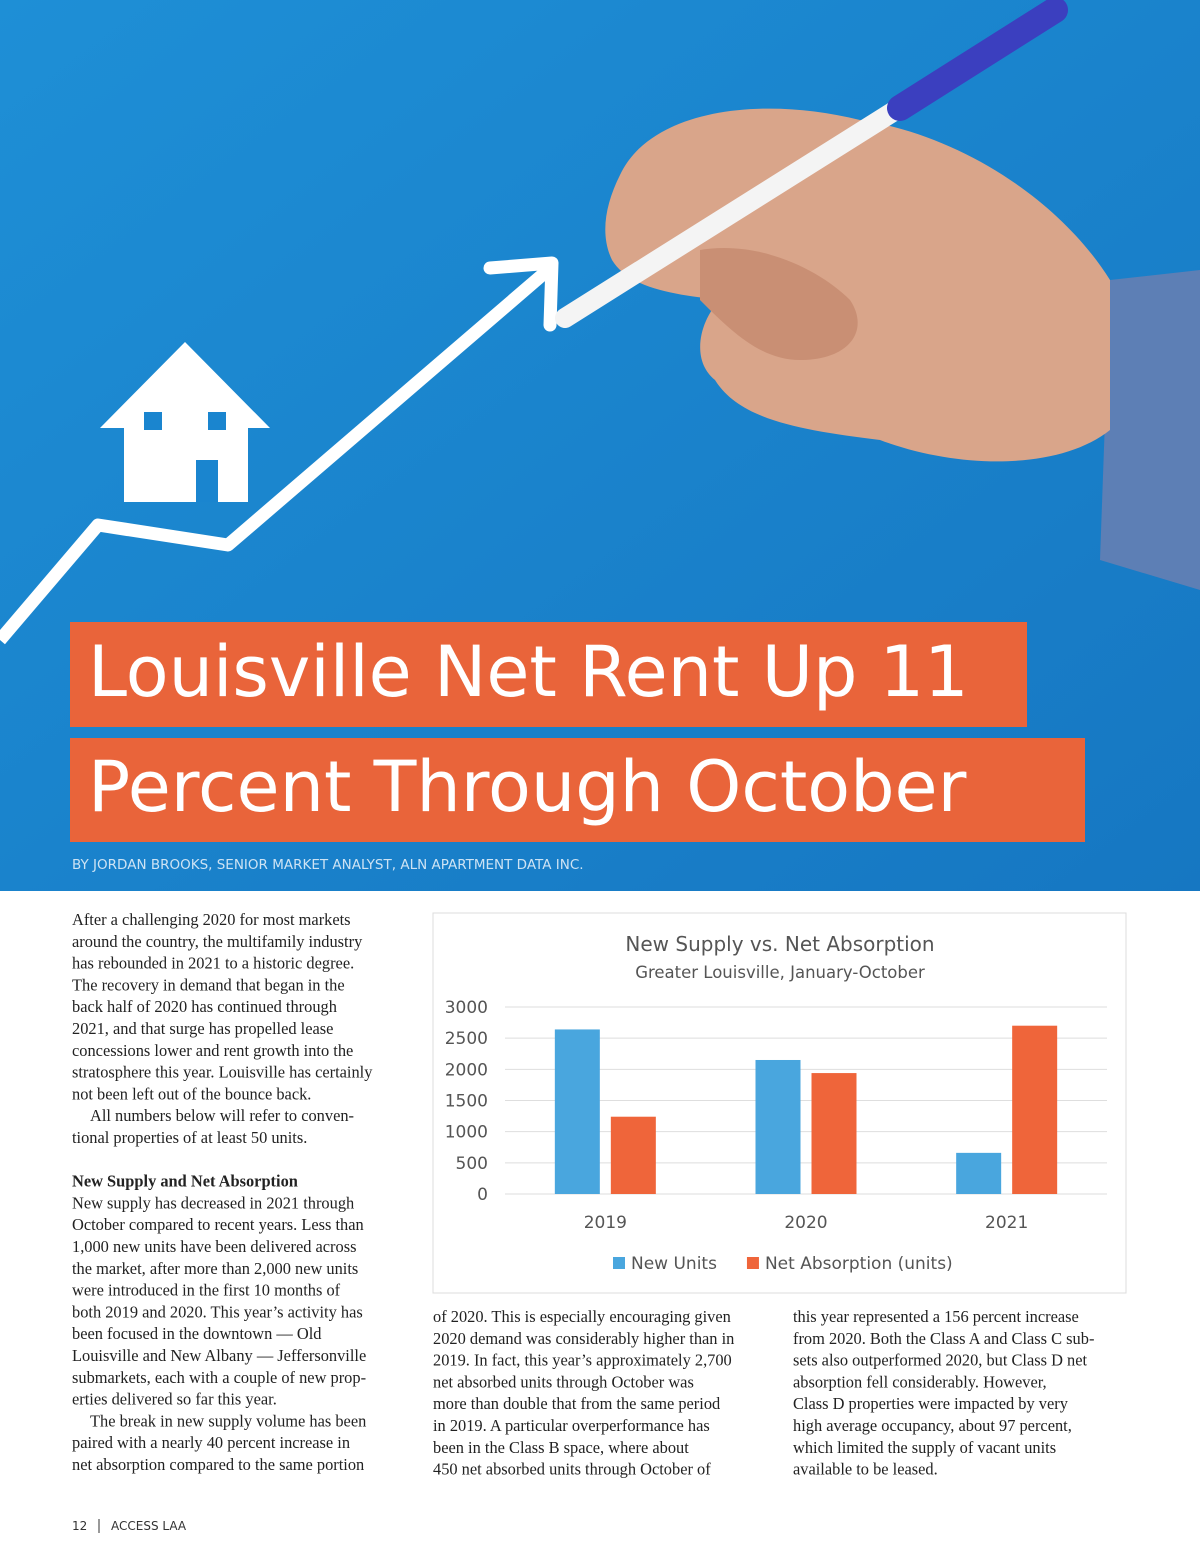  Describe the element at coordinates (780, 972) in the screenshot. I see `chart-subtitle: Greater Louisville, January-October` at that location.